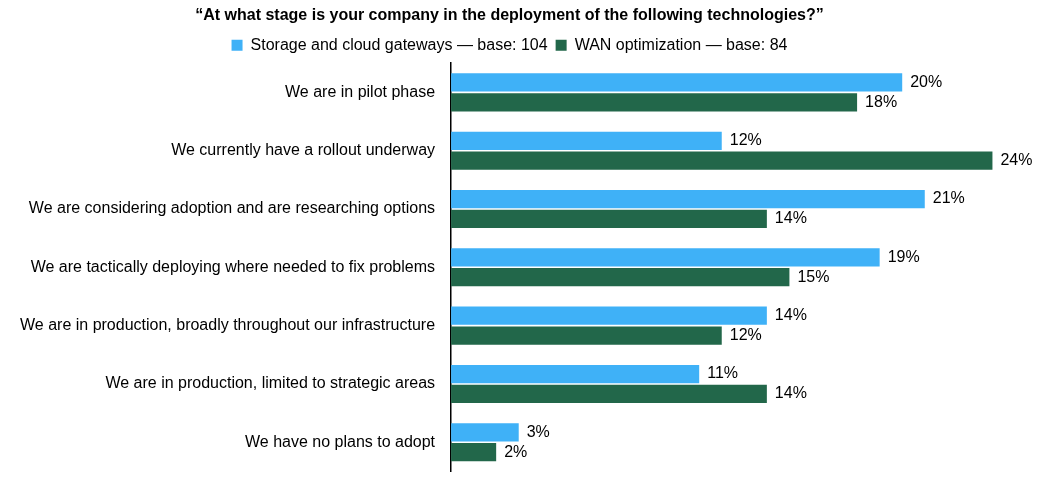  What do you see at coordinates (881, 101) in the screenshot?
I see `data-label: 18%` at bounding box center [881, 101].